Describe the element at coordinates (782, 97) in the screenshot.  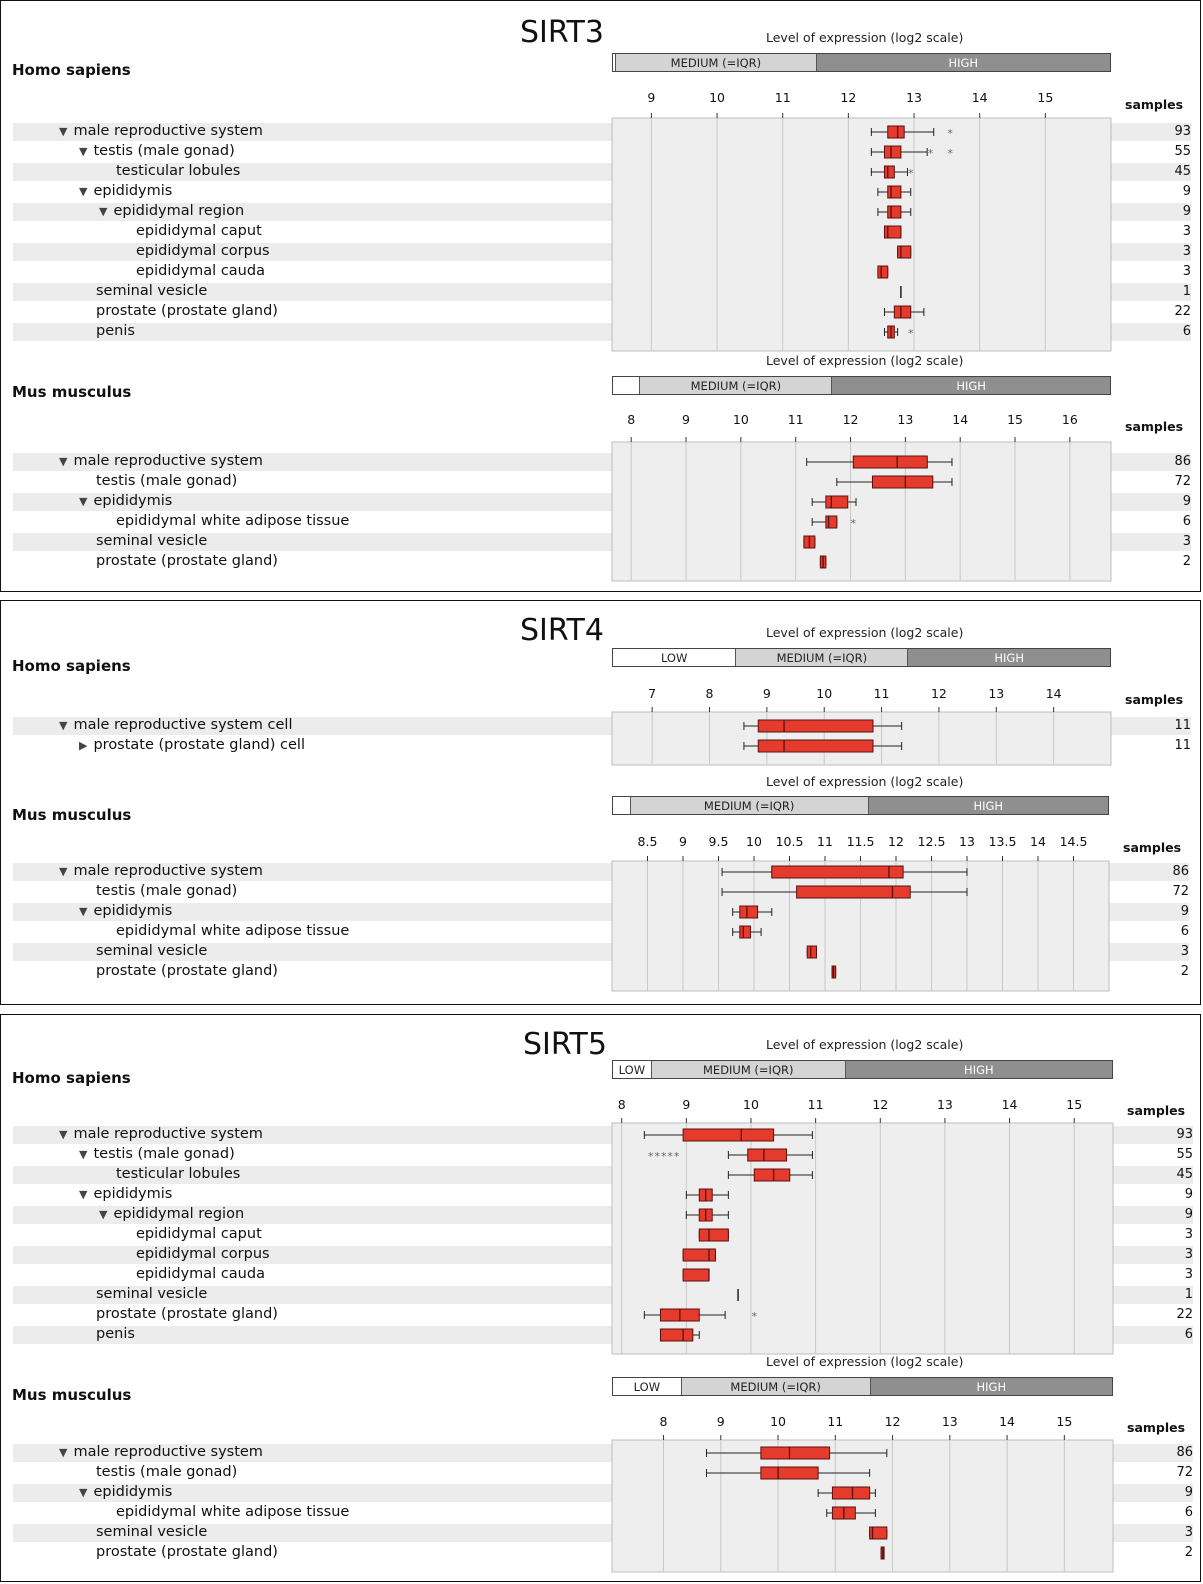
I see `x-tick-label: 11` at that location.